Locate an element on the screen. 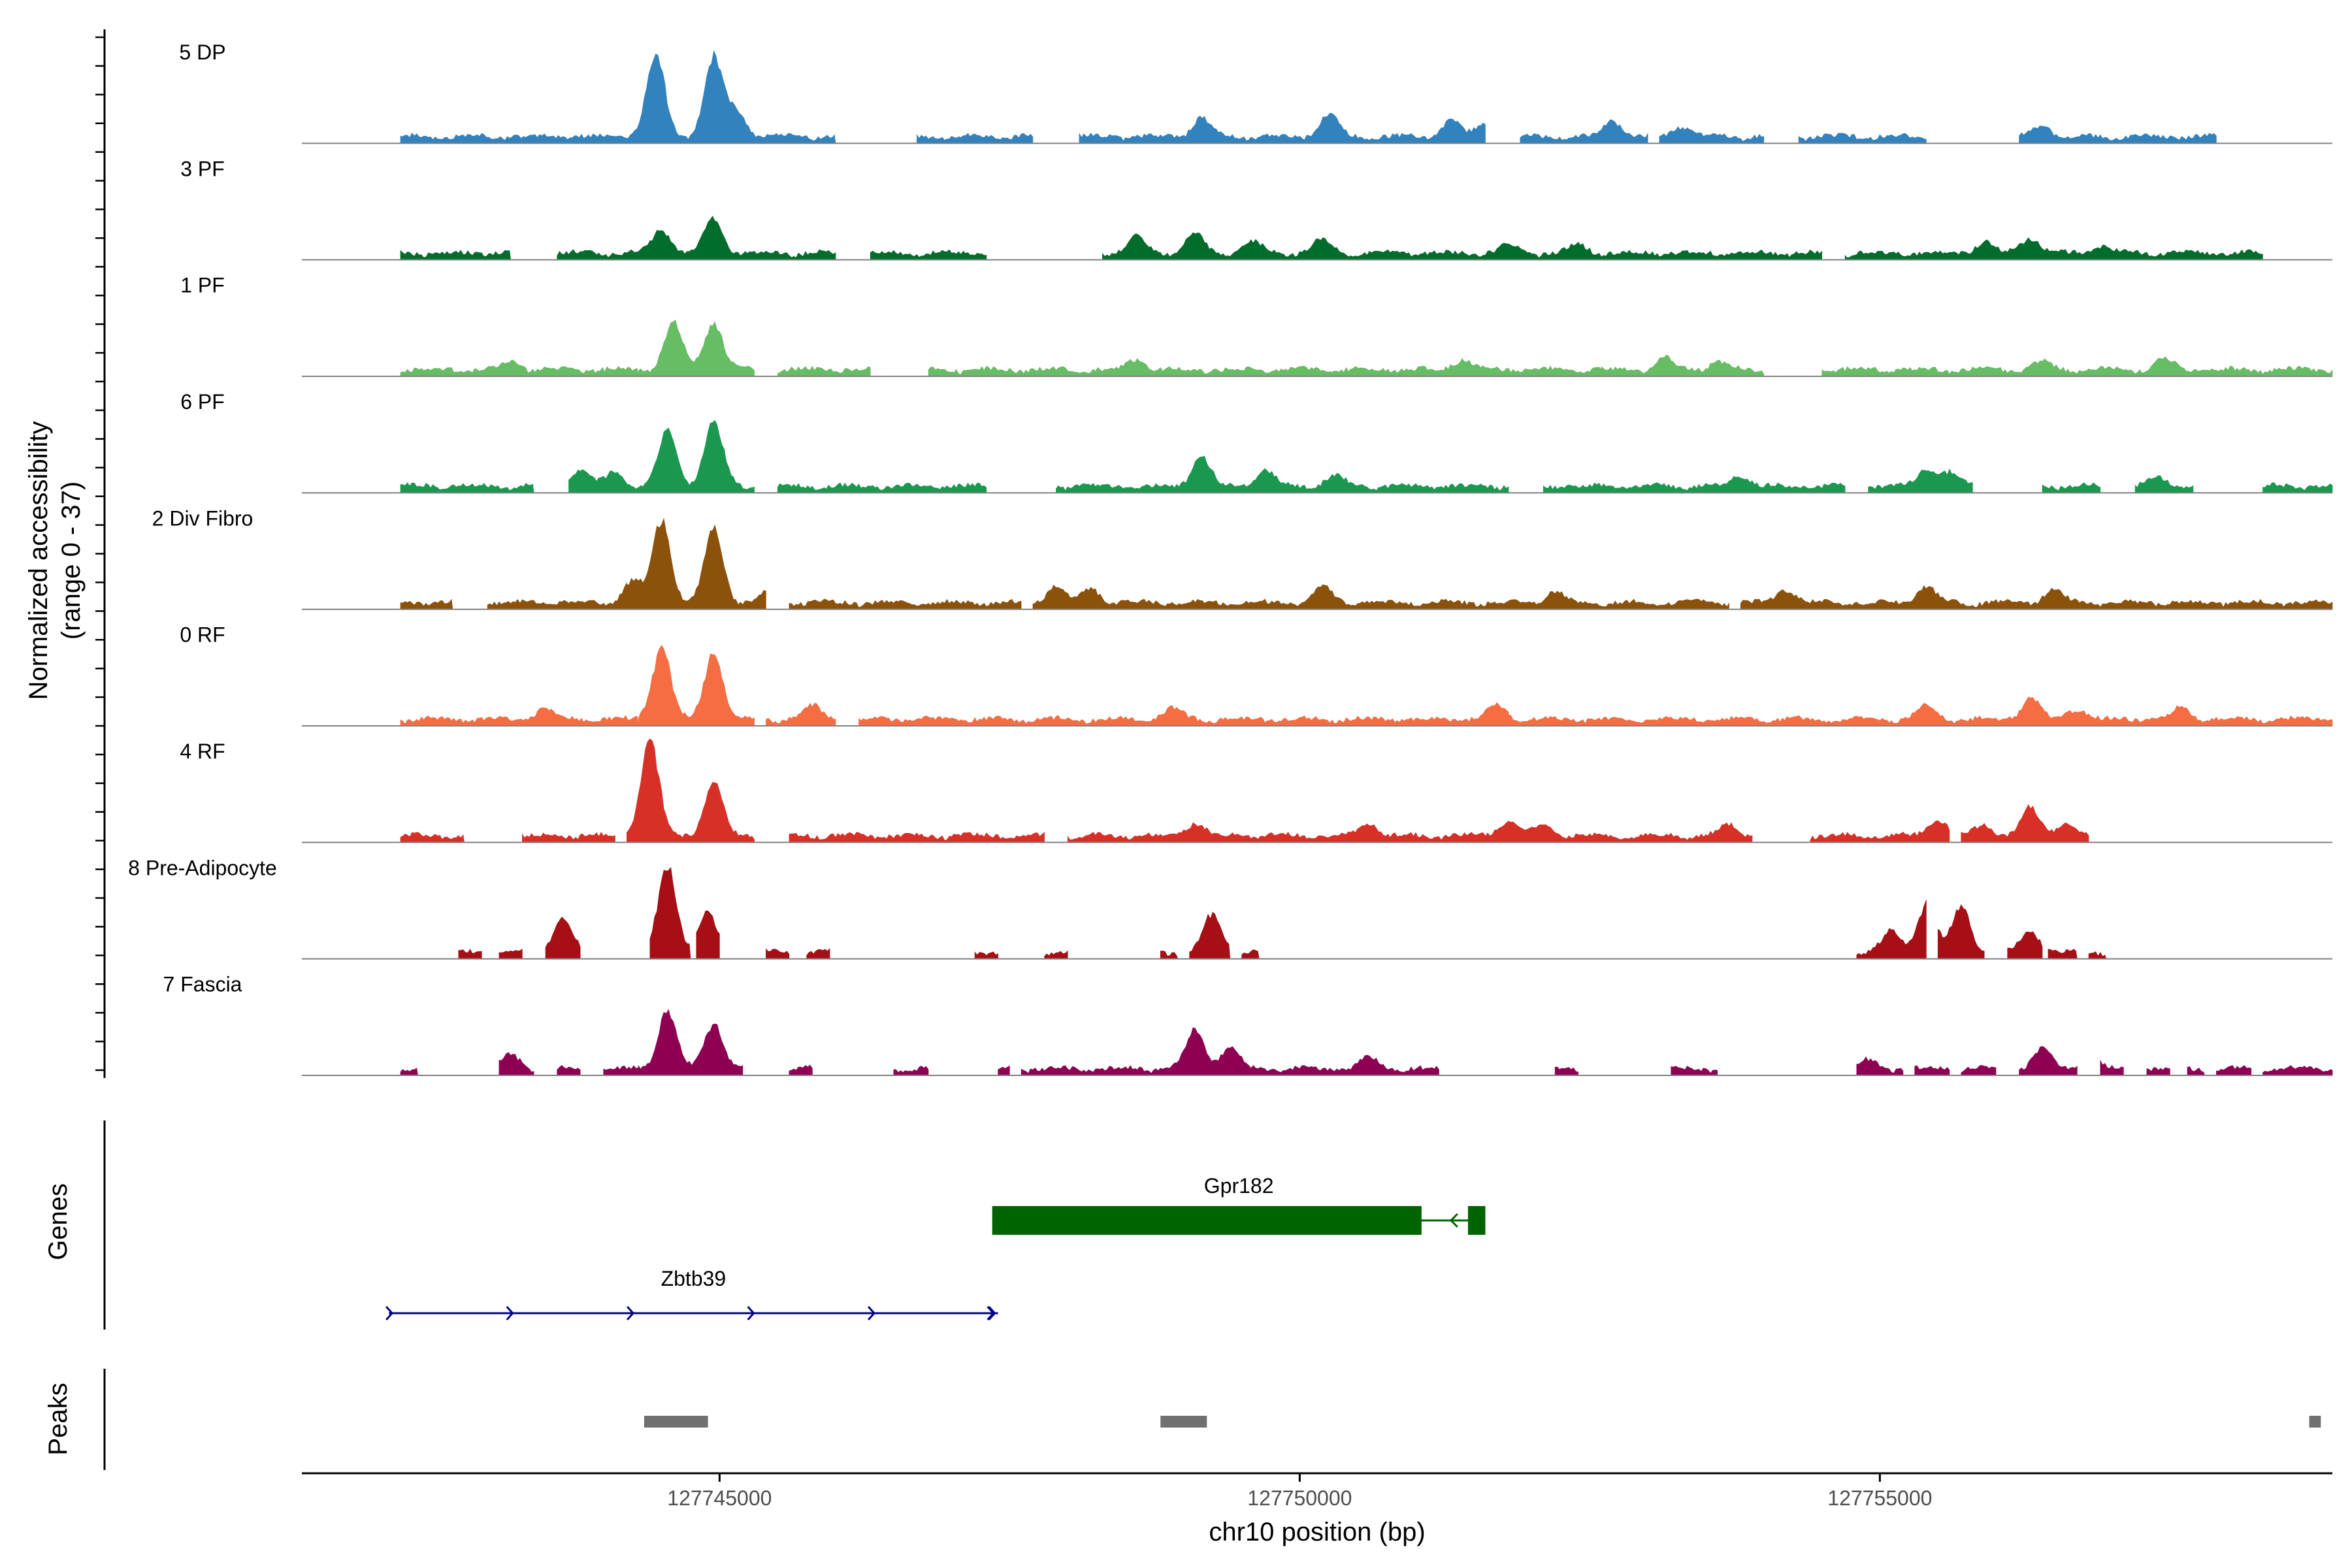 This screenshot has height=1568, width=2352. gene-track: Gpr182 Zbtb39 is located at coordinates (935, 1247).